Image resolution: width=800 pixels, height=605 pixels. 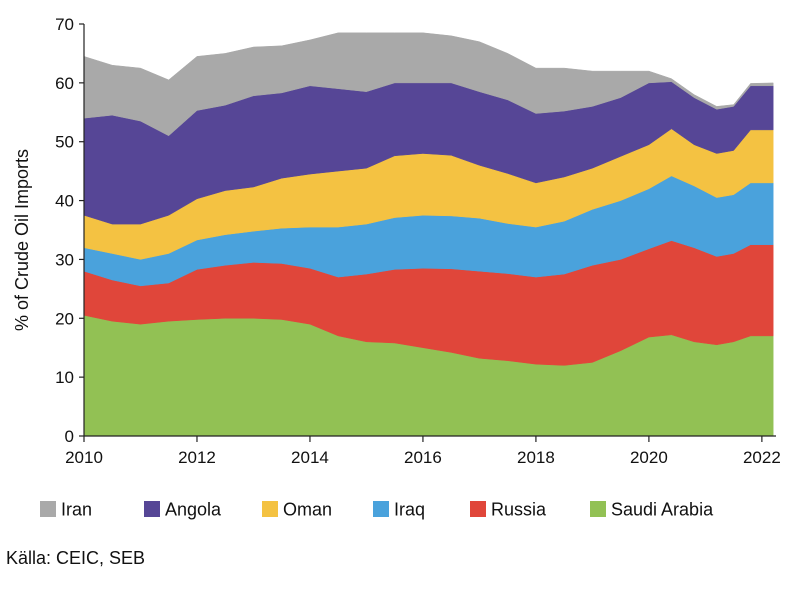 I want to click on legend-item-oman: Oman, so click(x=297, y=510).